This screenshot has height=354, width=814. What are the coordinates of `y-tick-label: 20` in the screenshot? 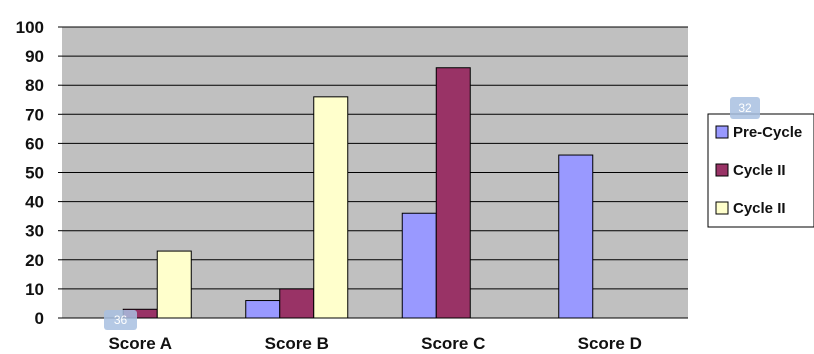 It's located at (34, 260).